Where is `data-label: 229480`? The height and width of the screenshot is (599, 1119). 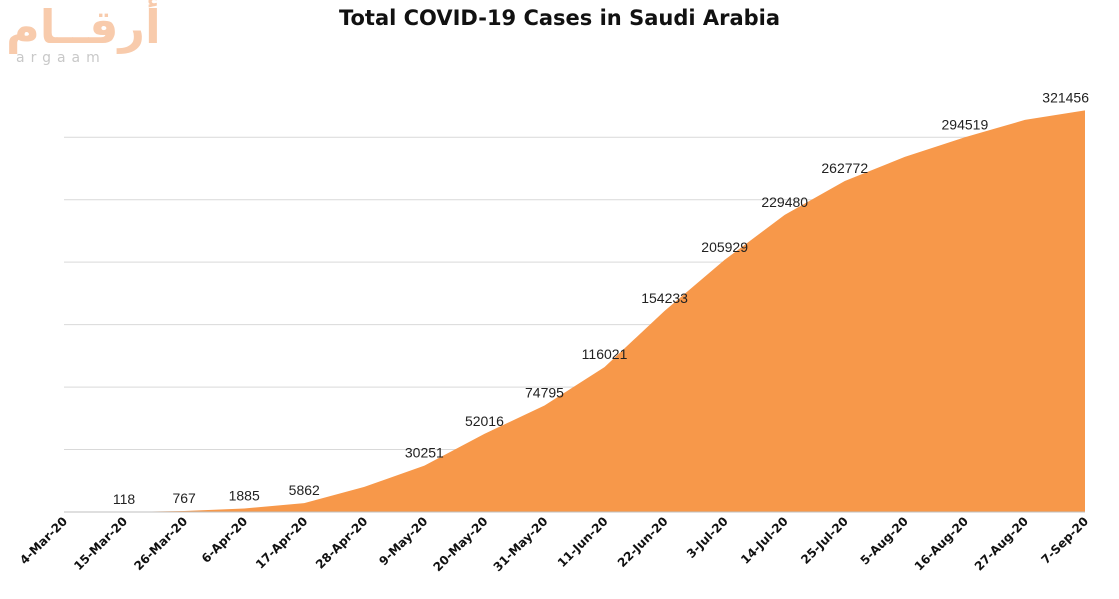
data-label: 229480 is located at coordinates (784, 202).